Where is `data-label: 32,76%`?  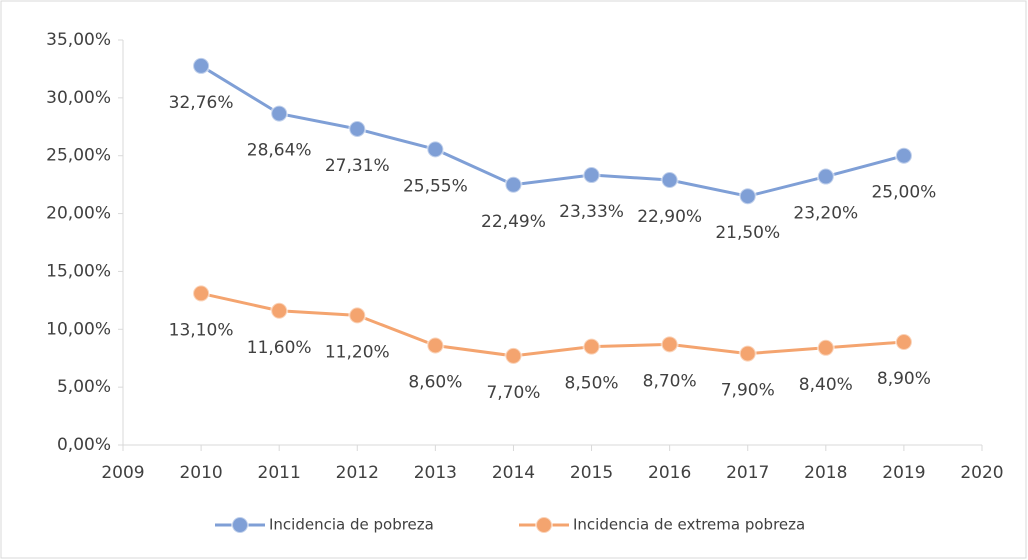 data-label: 32,76% is located at coordinates (201, 103).